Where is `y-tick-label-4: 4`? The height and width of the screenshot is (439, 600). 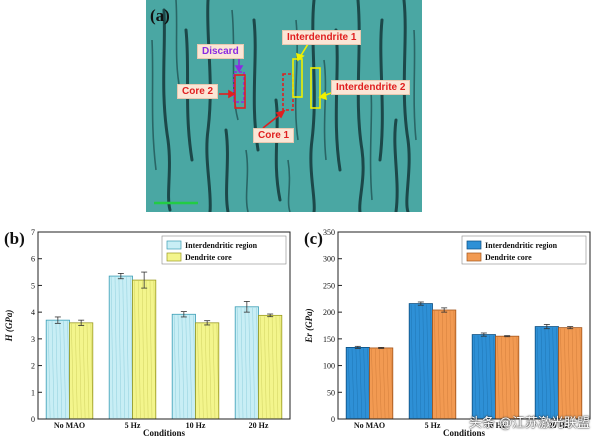 y-tick-label-4: 4 is located at coordinates (33, 312).